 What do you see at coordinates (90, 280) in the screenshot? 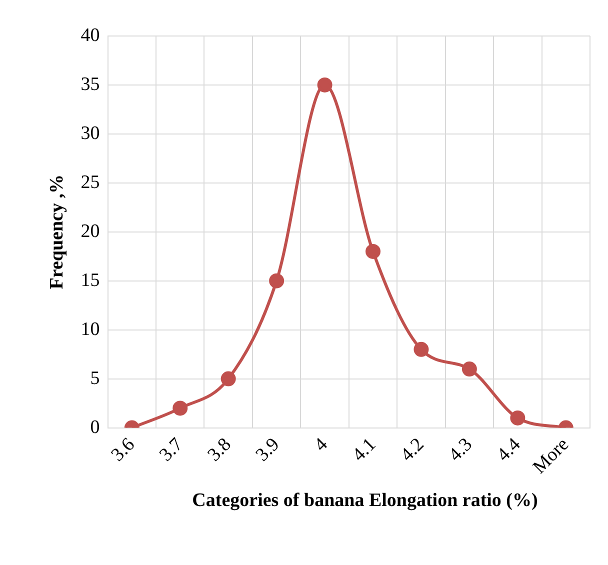
I see `y-tick-label: 15` at bounding box center [90, 280].